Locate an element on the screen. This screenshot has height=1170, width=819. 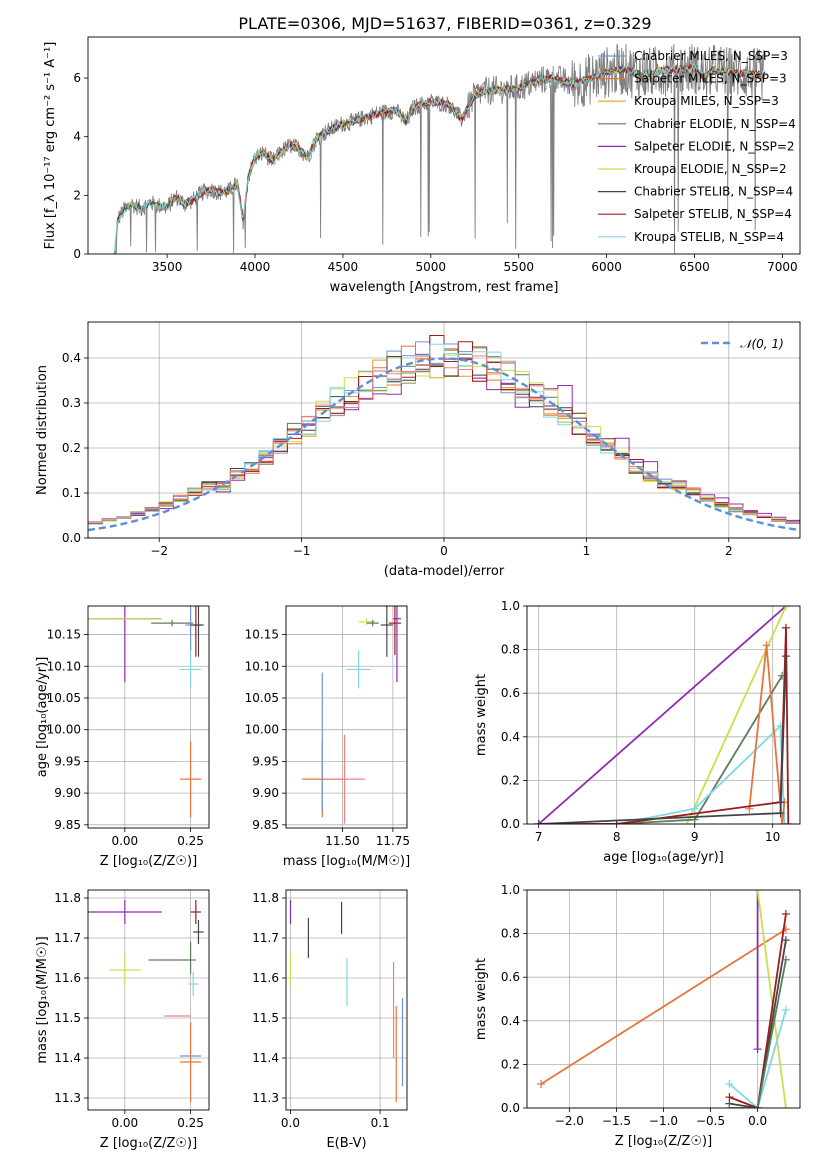
ticks: 7 8 9 10 0.0 0.2 0.4 0.6 0.8 1.0 is located at coordinates (640, 721).